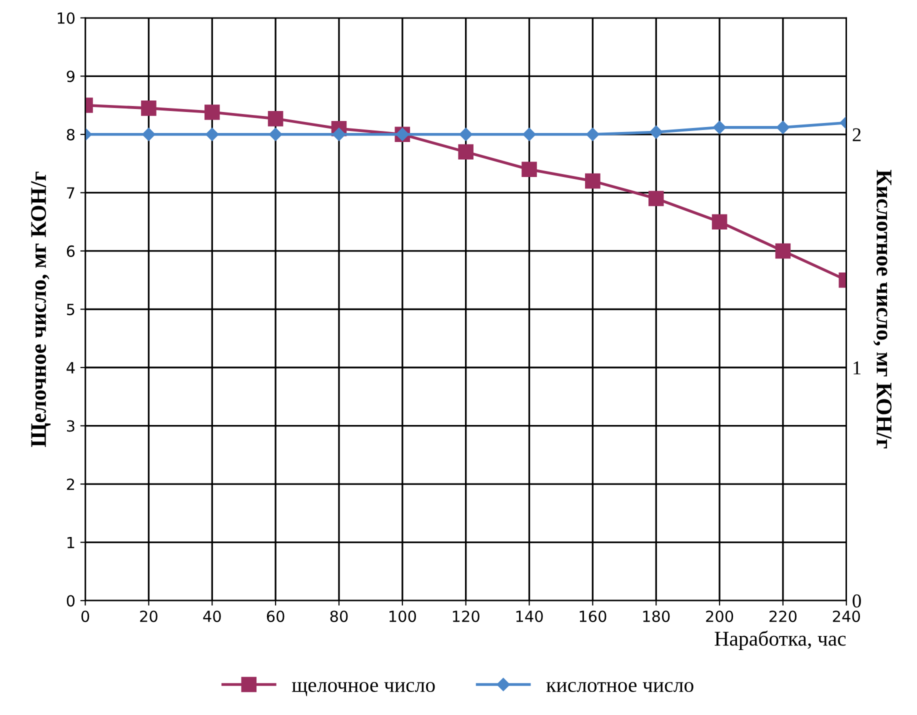 Image resolution: width=917 pixels, height=715 pixels. Describe the element at coordinates (41, 309) in the screenshot. I see `y-axis-title: Щелочное число, мг КОН/г` at that location.